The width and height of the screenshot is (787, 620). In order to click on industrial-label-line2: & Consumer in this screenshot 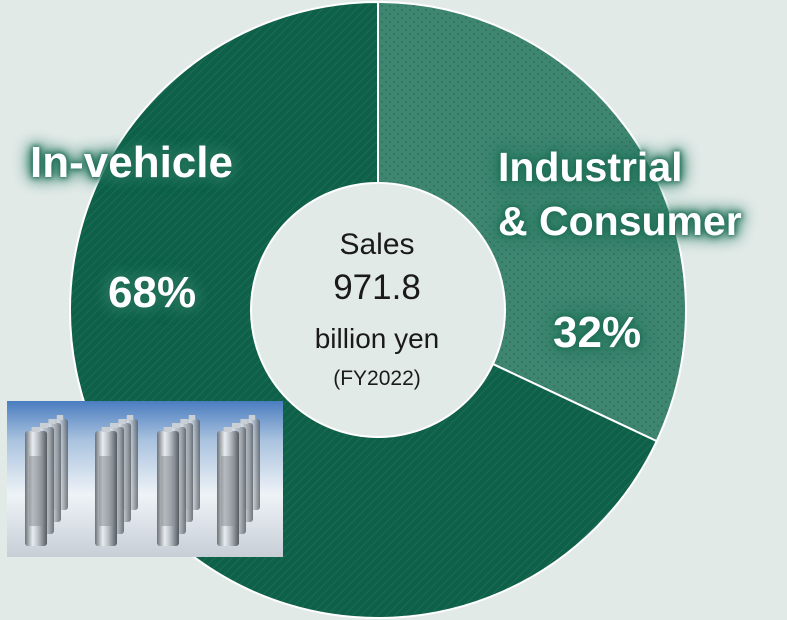, I will do `click(620, 221)`.